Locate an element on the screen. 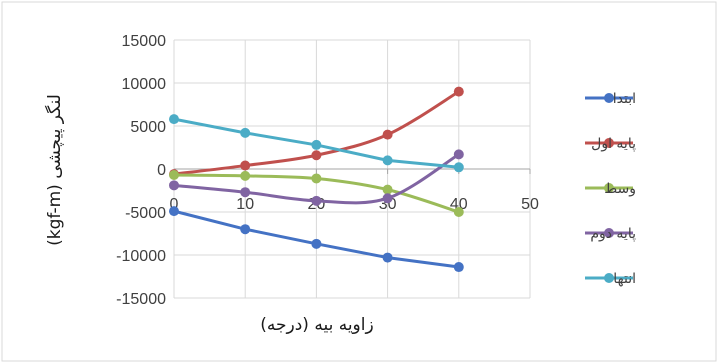  legend-label: پایه اول is located at coordinates (613, 144).